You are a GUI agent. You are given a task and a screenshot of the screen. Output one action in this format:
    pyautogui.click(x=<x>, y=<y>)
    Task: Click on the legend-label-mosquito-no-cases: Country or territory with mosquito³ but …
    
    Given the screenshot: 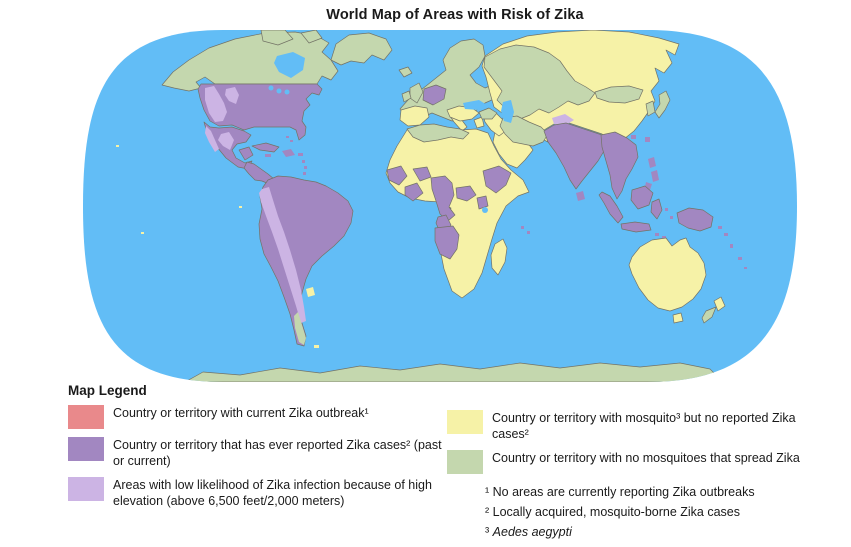 What is the action you would take?
    pyautogui.click(x=644, y=426)
    